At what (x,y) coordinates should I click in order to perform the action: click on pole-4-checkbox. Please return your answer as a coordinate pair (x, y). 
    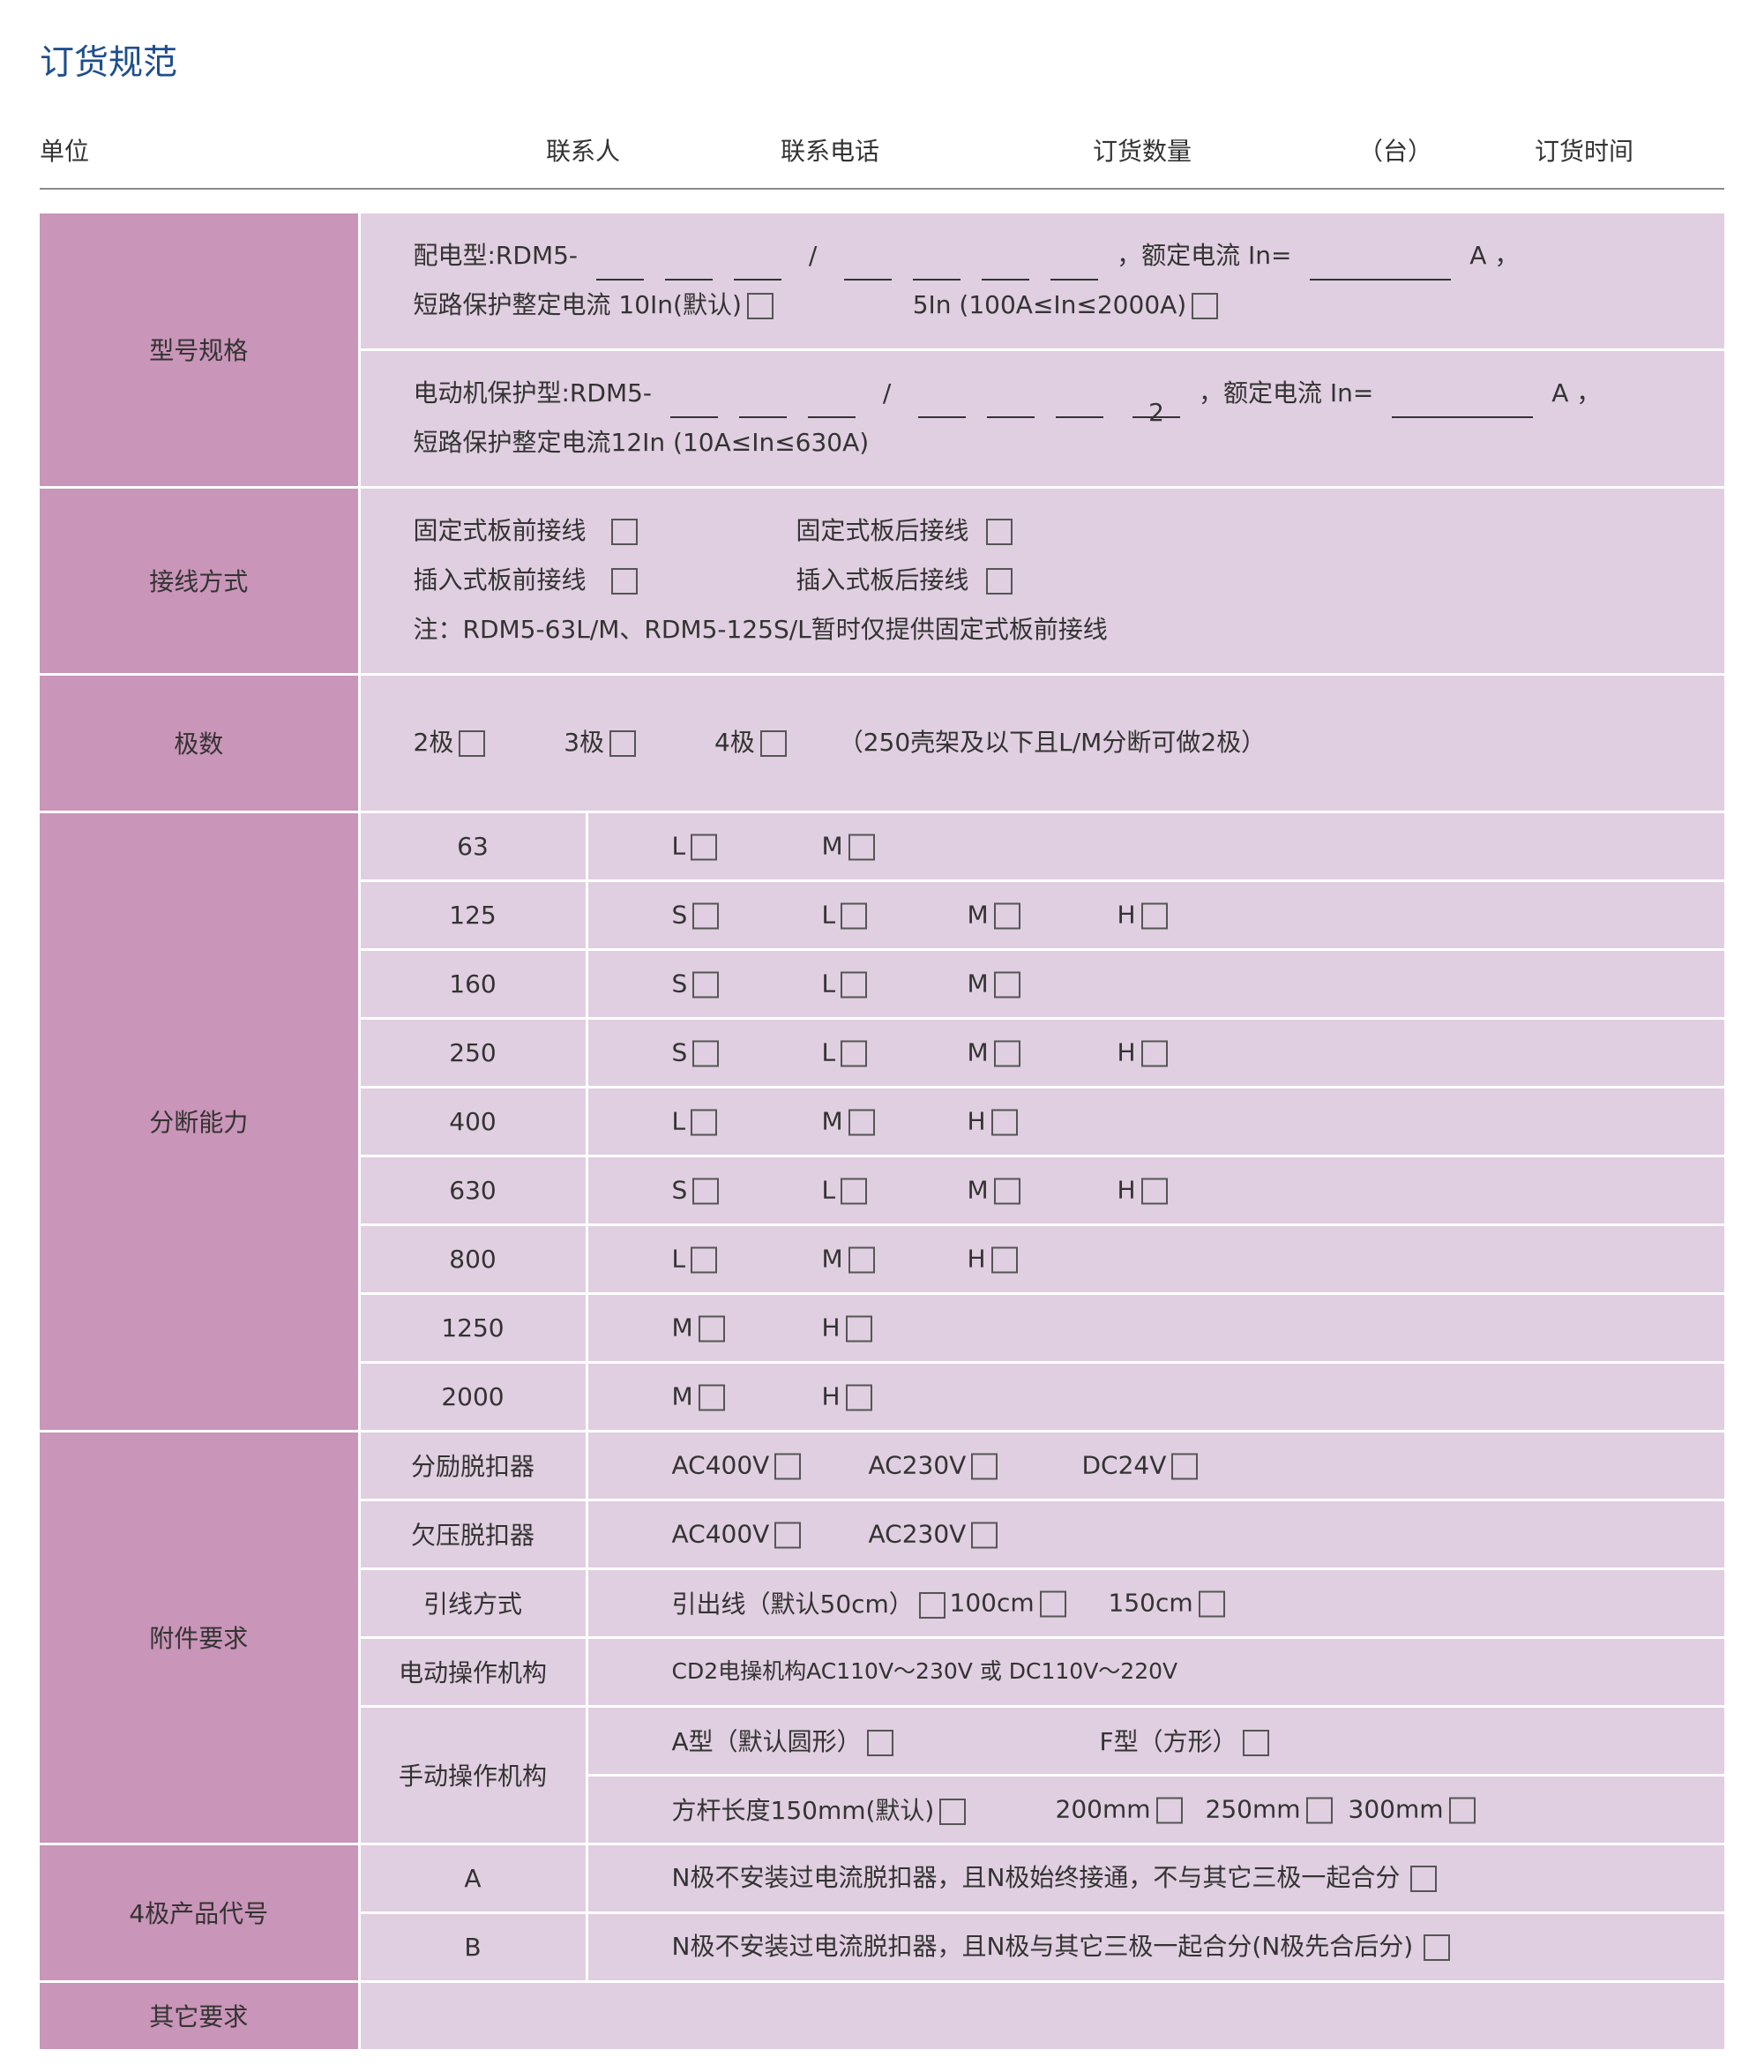
    Looking at the image, I should click on (773, 743).